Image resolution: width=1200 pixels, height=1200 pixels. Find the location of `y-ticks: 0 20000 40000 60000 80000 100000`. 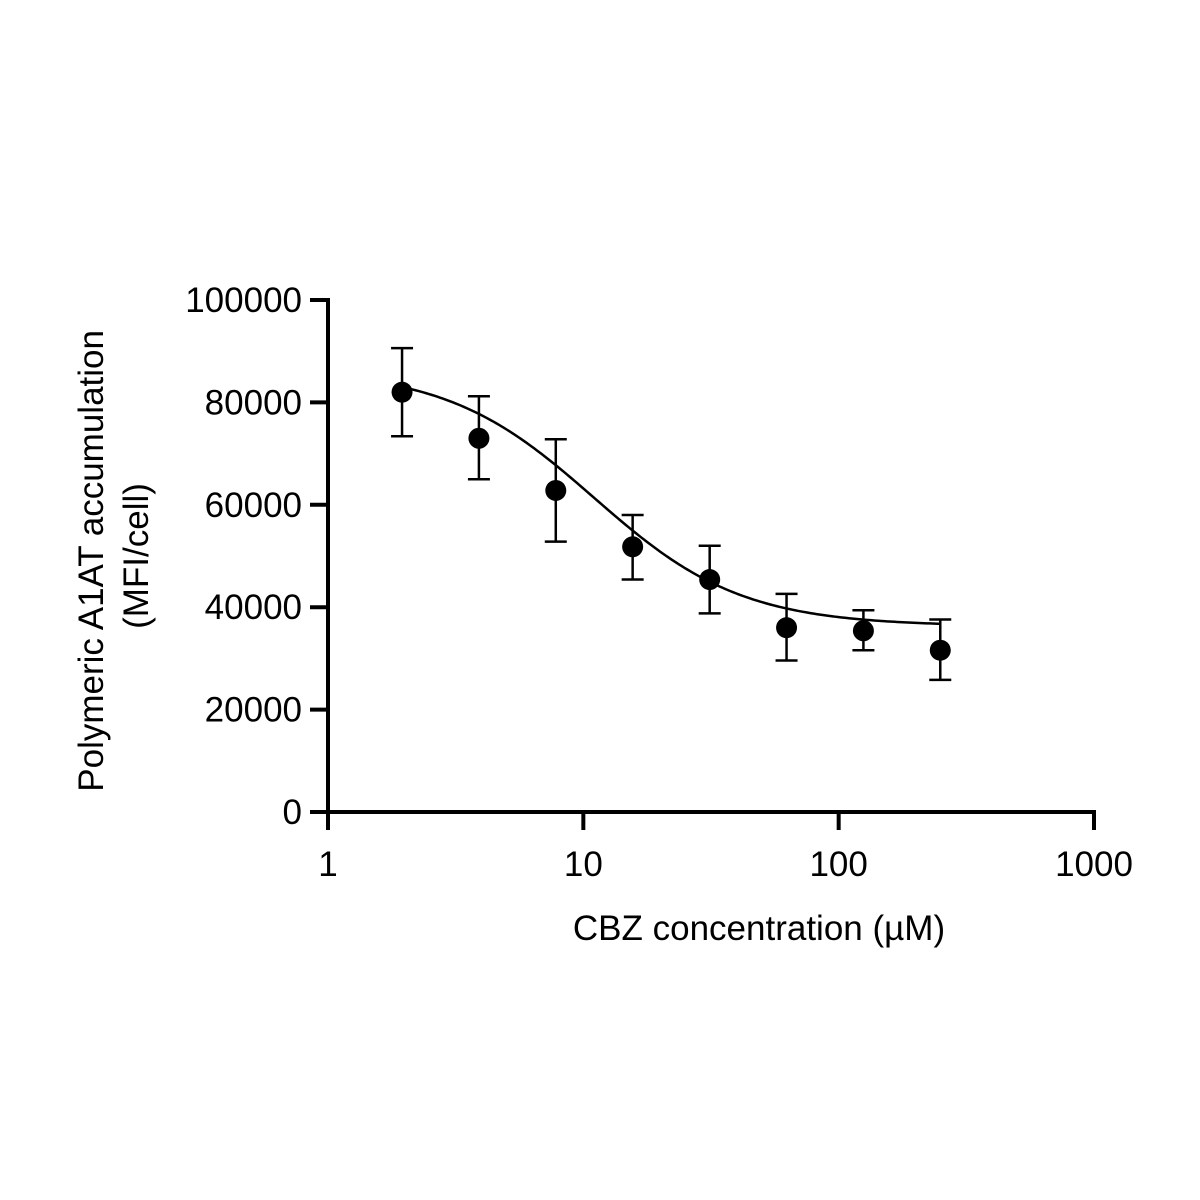

y-ticks: 0 20000 40000 60000 80000 100000 is located at coordinates (256, 556).